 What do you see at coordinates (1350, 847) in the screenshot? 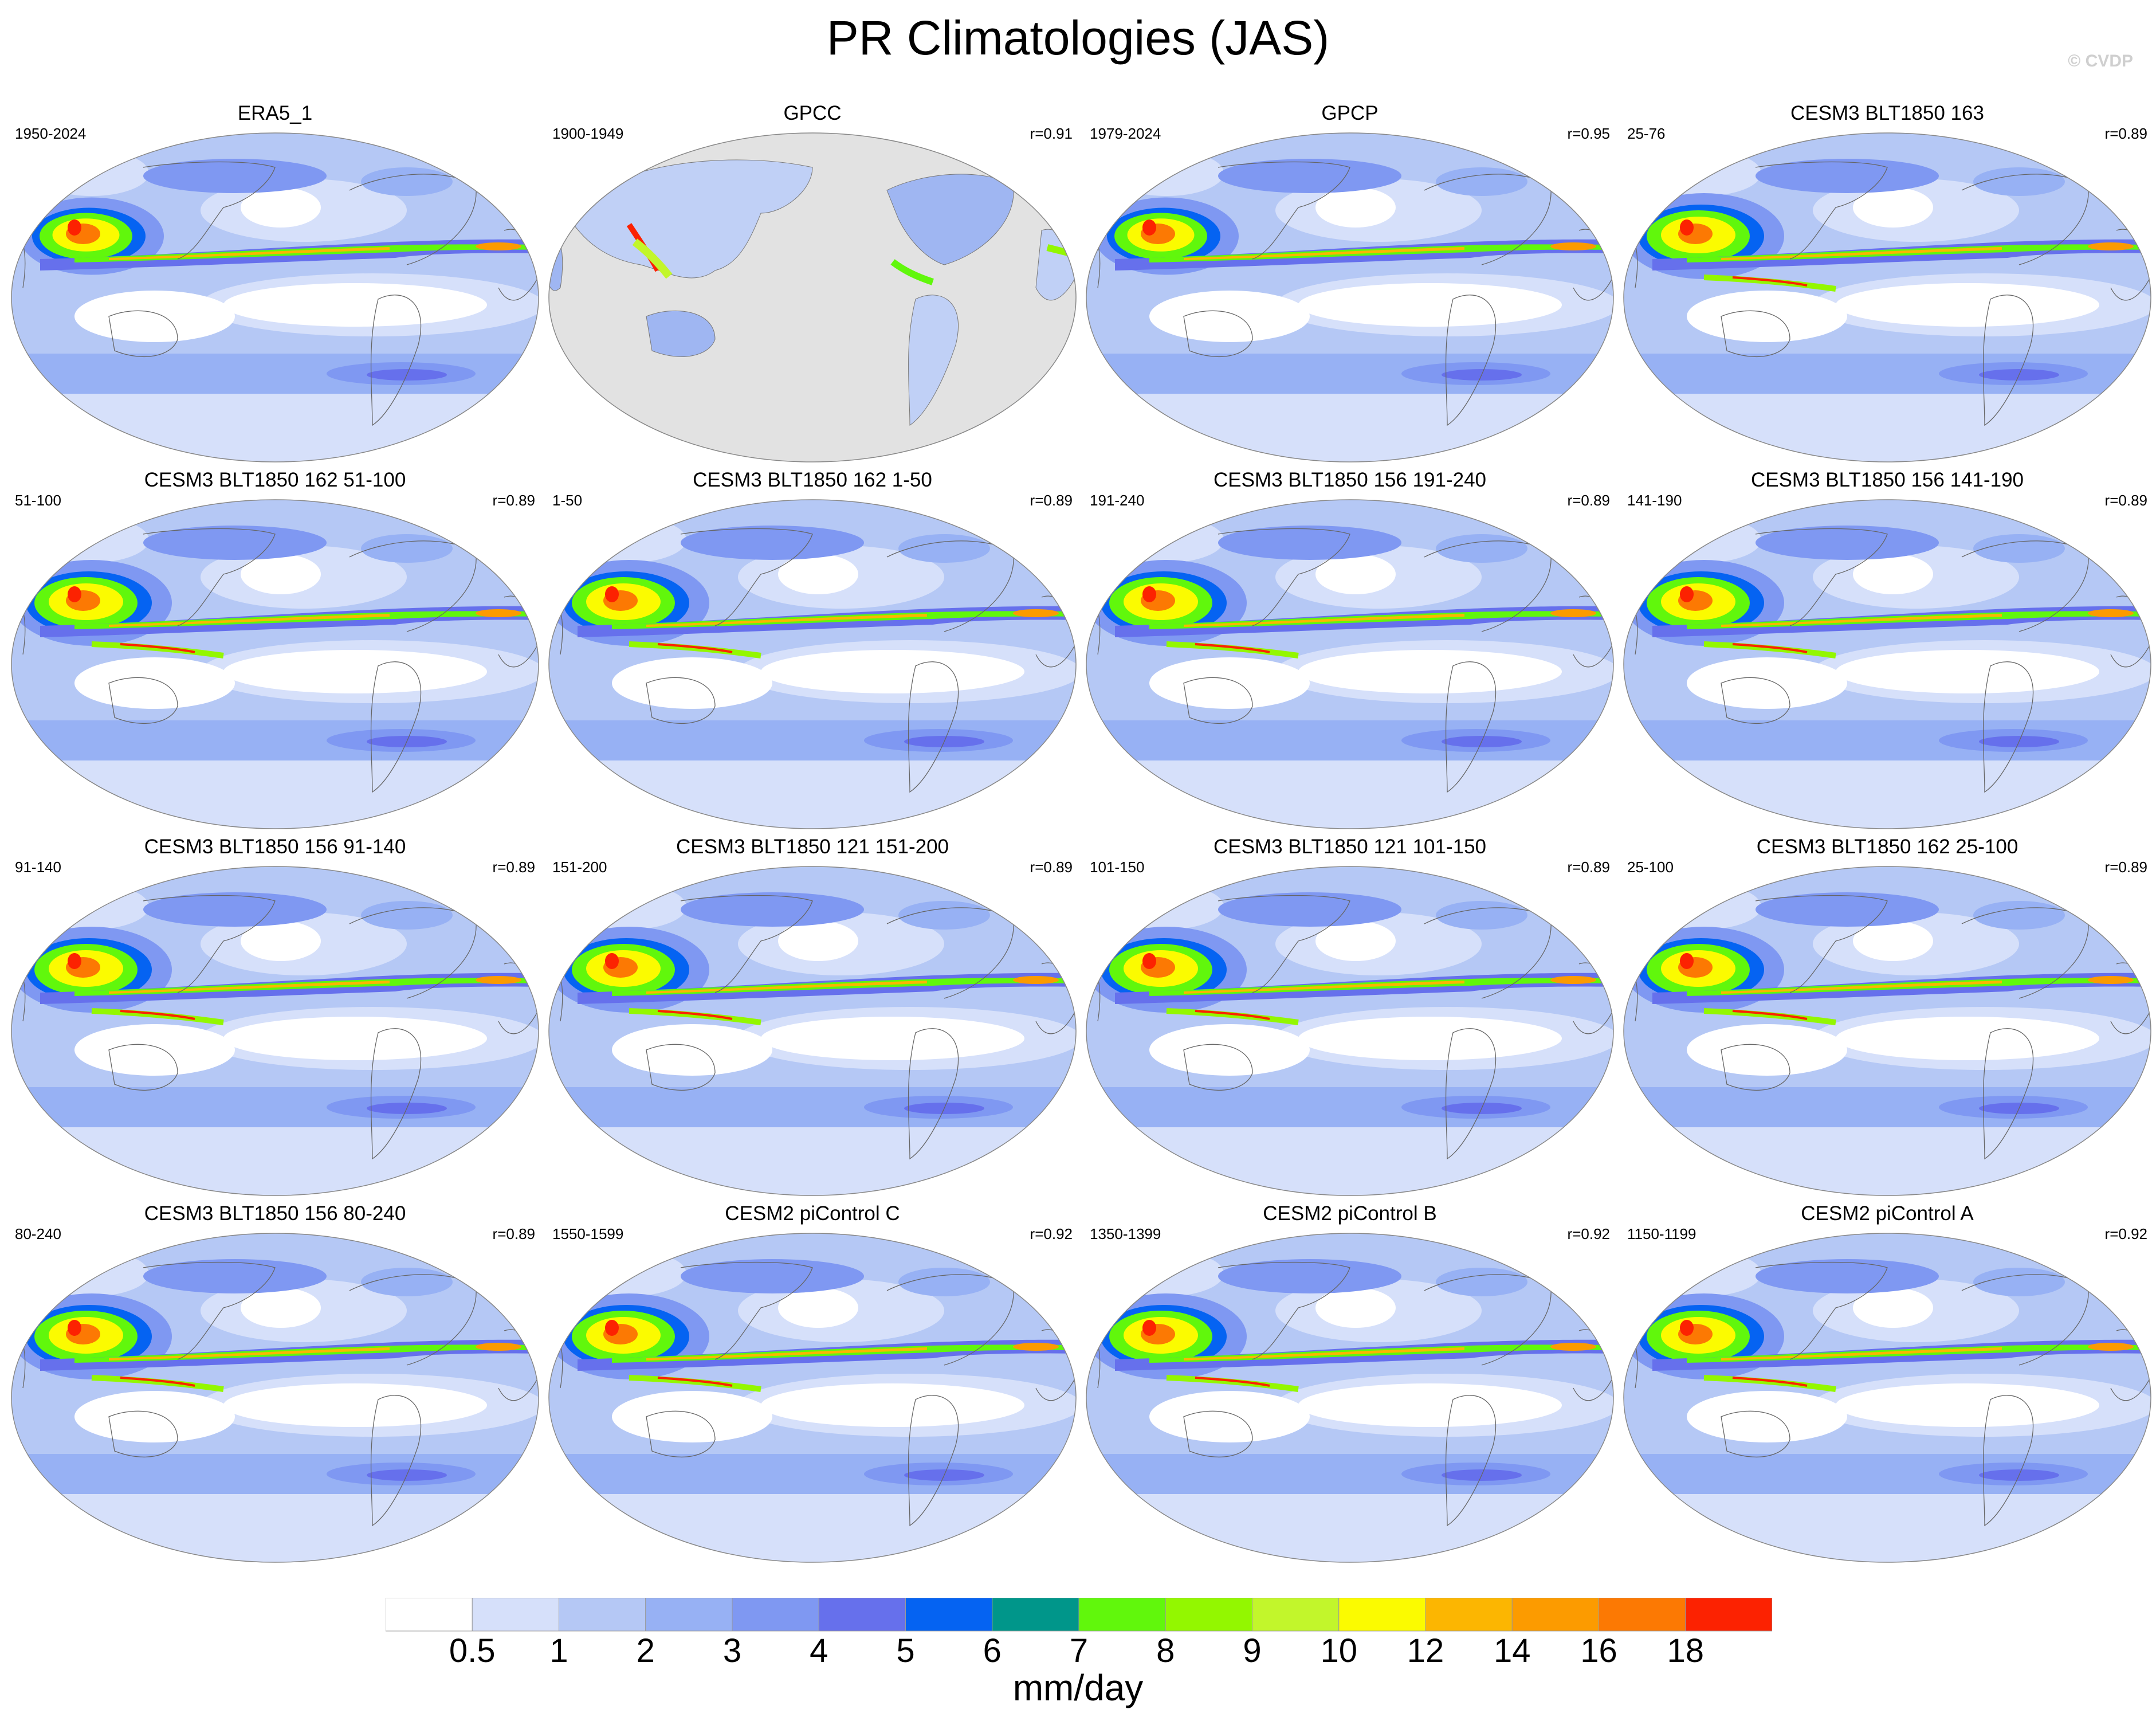
I see `panel-title: CESM3 BLT1850 121 101-150` at bounding box center [1350, 847].